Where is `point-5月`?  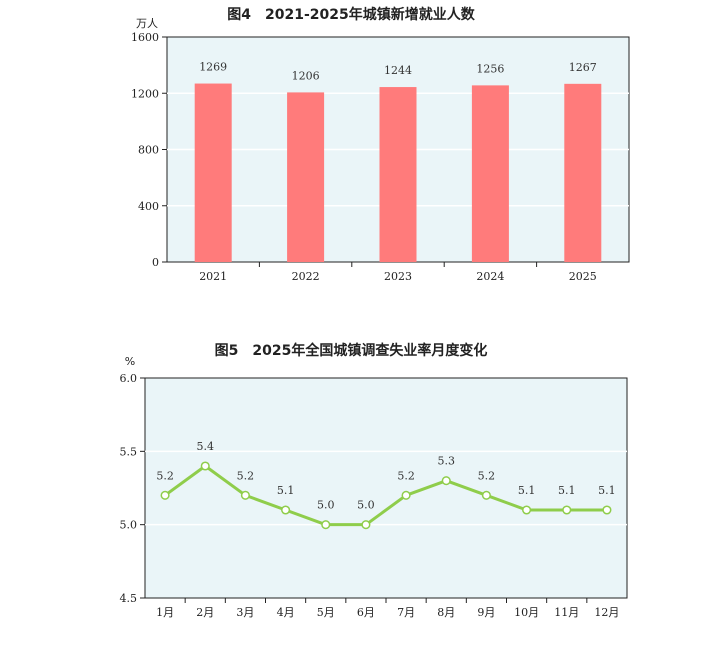 point-5月 is located at coordinates (326, 525).